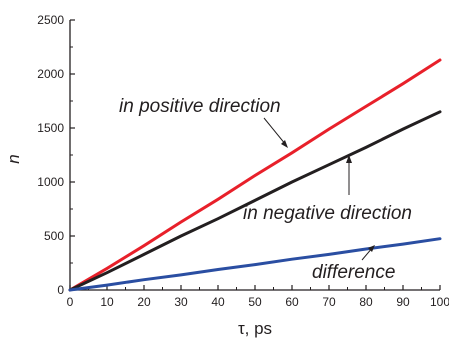 The image size is (449, 346). I want to click on x-tick-label: 50, so click(255, 302).